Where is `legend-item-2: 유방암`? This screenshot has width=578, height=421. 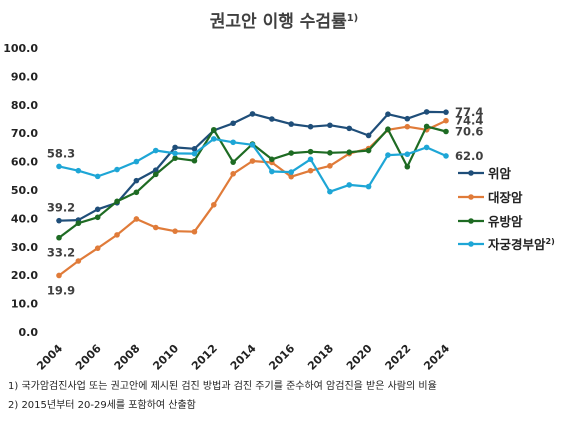
legend-item-2: 유방암 is located at coordinates (490, 221).